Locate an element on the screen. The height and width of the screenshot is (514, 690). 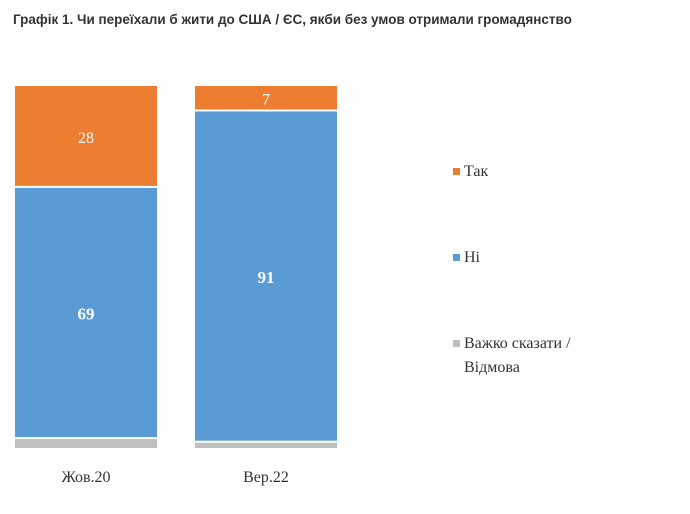
legend-label: Відмова is located at coordinates (492, 367).